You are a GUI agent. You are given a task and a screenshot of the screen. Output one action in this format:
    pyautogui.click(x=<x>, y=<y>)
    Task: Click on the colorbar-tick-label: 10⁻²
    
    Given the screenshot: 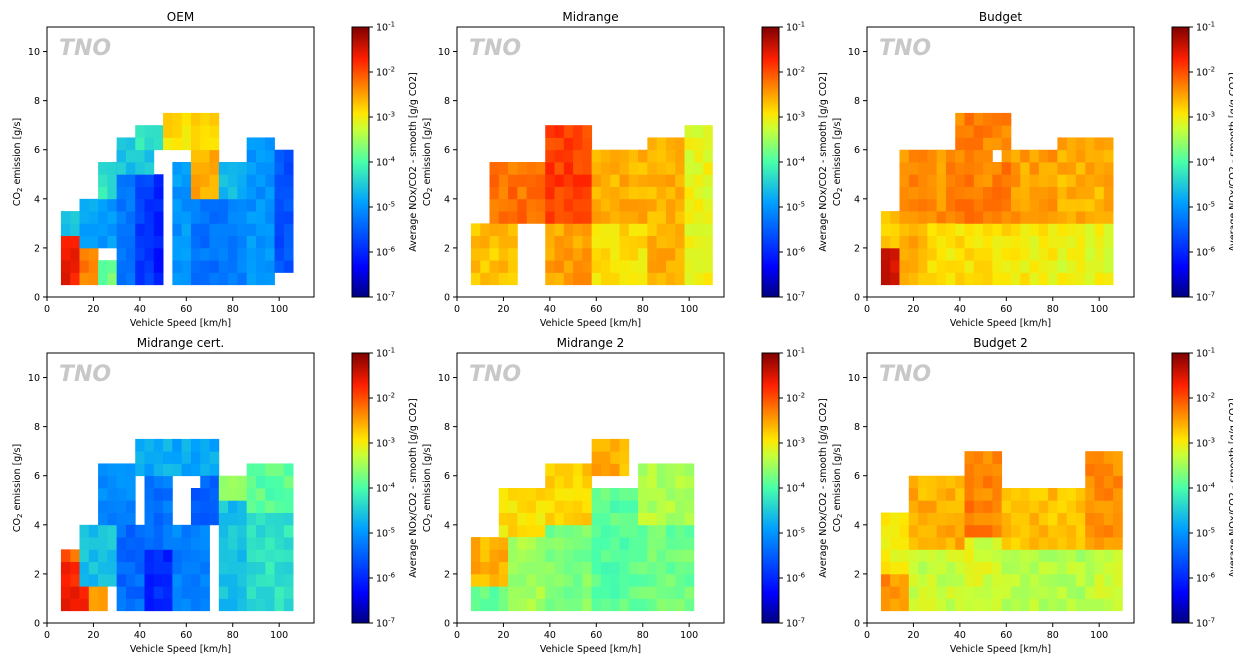 What is the action you would take?
    pyautogui.click(x=795, y=398)
    